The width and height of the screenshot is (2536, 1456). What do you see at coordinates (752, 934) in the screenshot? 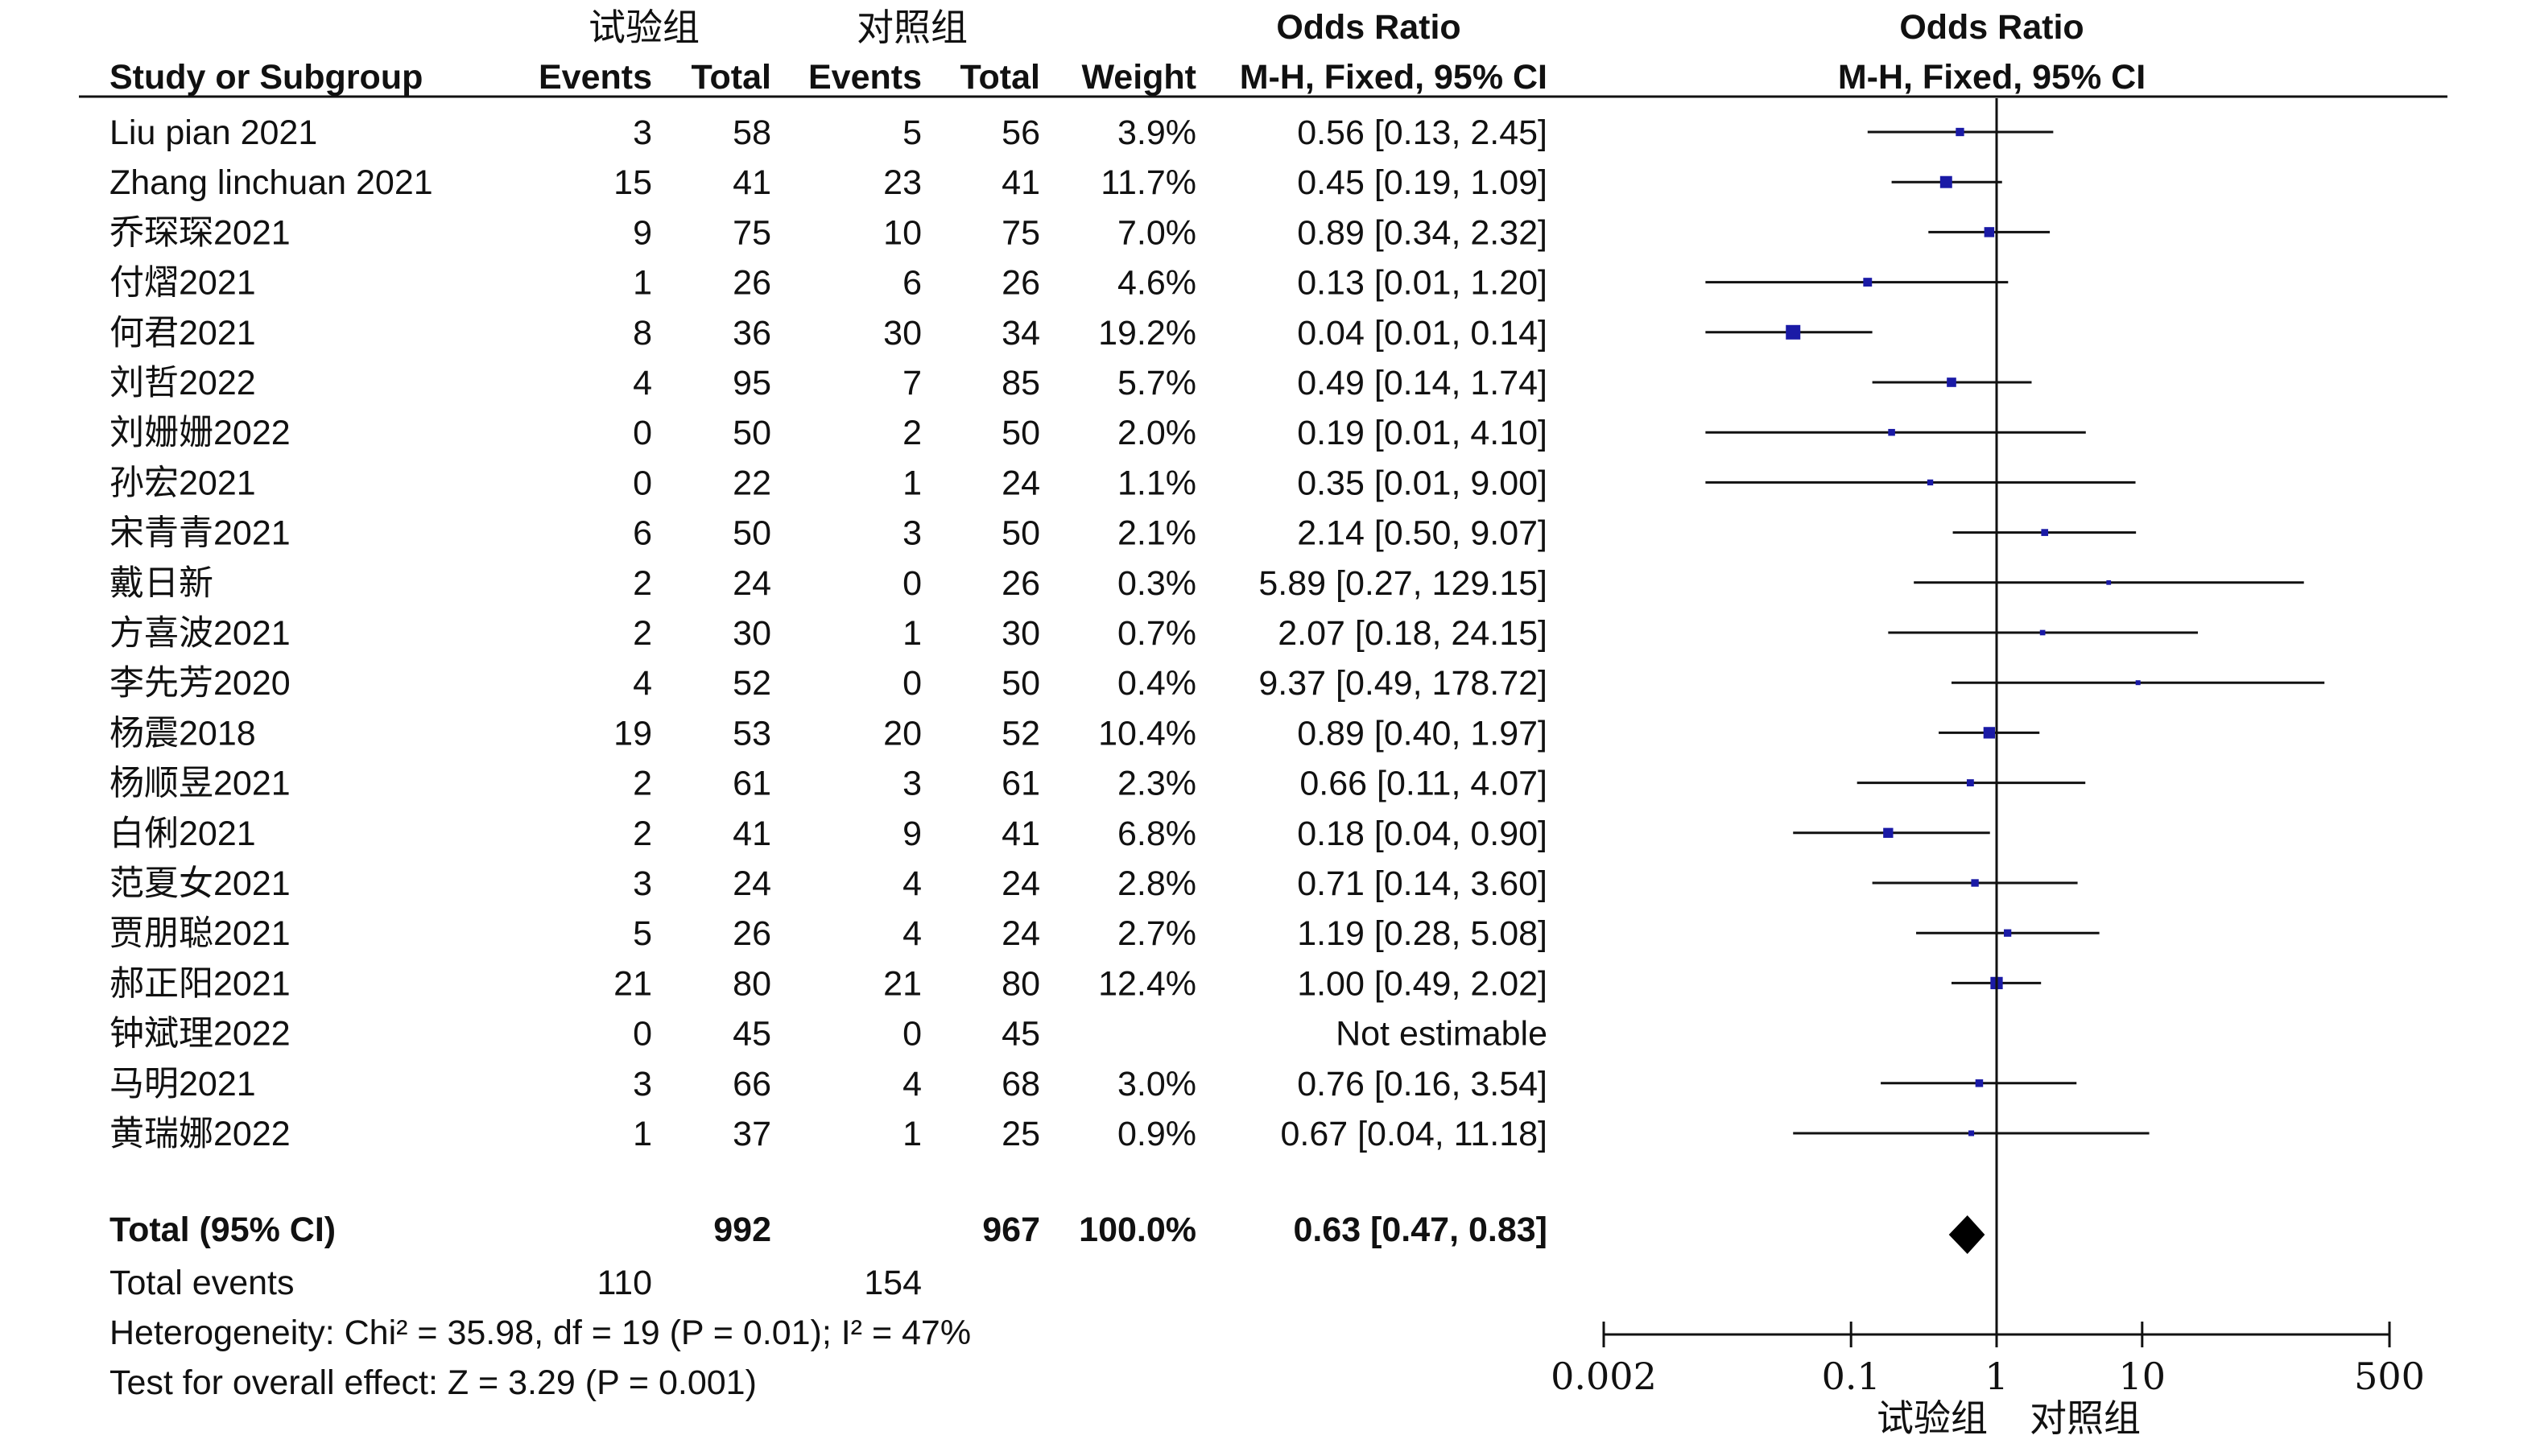
I see `total-experimental: 26` at bounding box center [752, 934].